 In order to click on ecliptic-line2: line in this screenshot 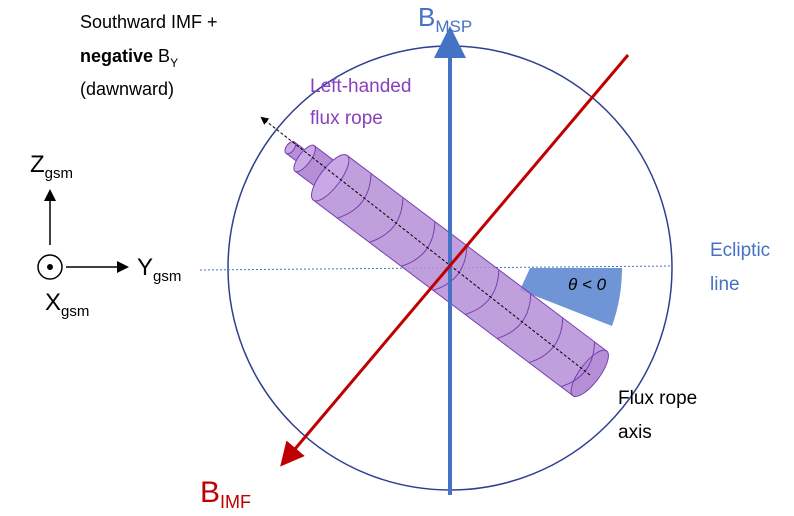, I will do `click(725, 284)`.